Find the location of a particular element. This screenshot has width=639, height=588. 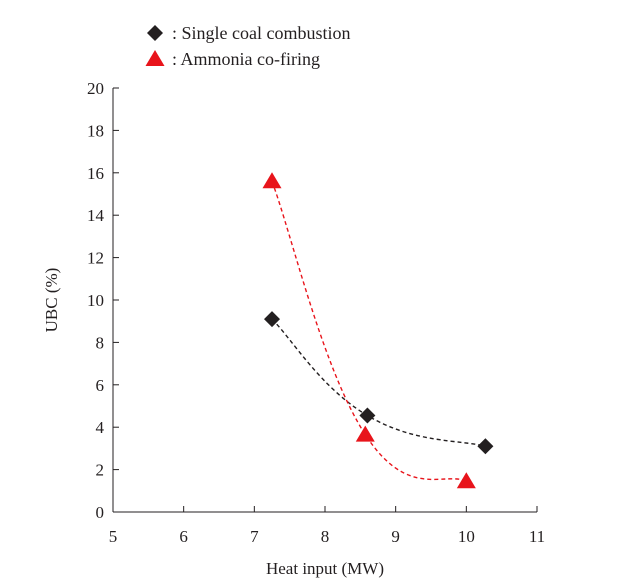

y-tick-label: 18 is located at coordinates (95, 130).